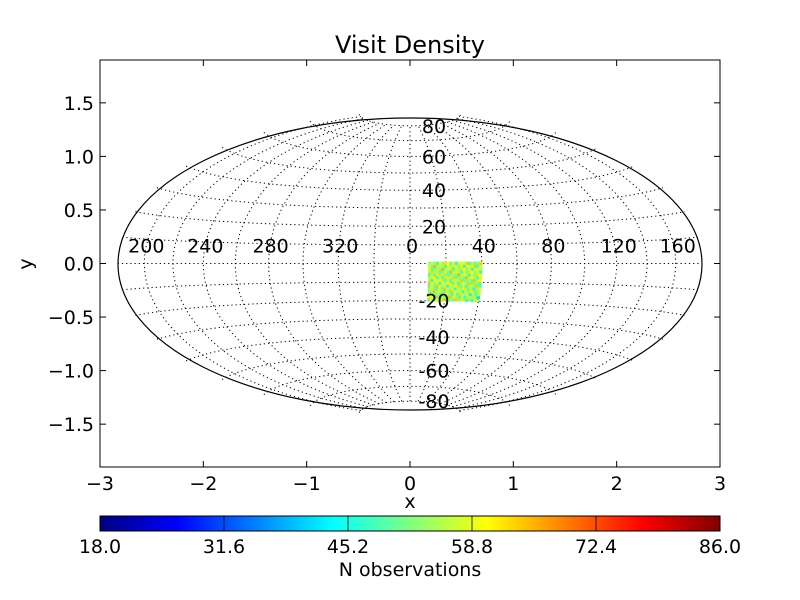 The width and height of the screenshot is (800, 600). What do you see at coordinates (568, 263) in the screenshot?
I see `meridian-line` at bounding box center [568, 263].